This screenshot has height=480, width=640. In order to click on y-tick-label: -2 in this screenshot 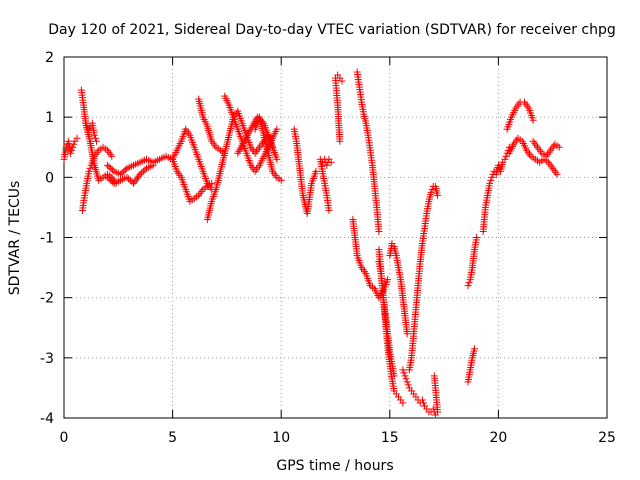, I will do `click(47, 299)`.